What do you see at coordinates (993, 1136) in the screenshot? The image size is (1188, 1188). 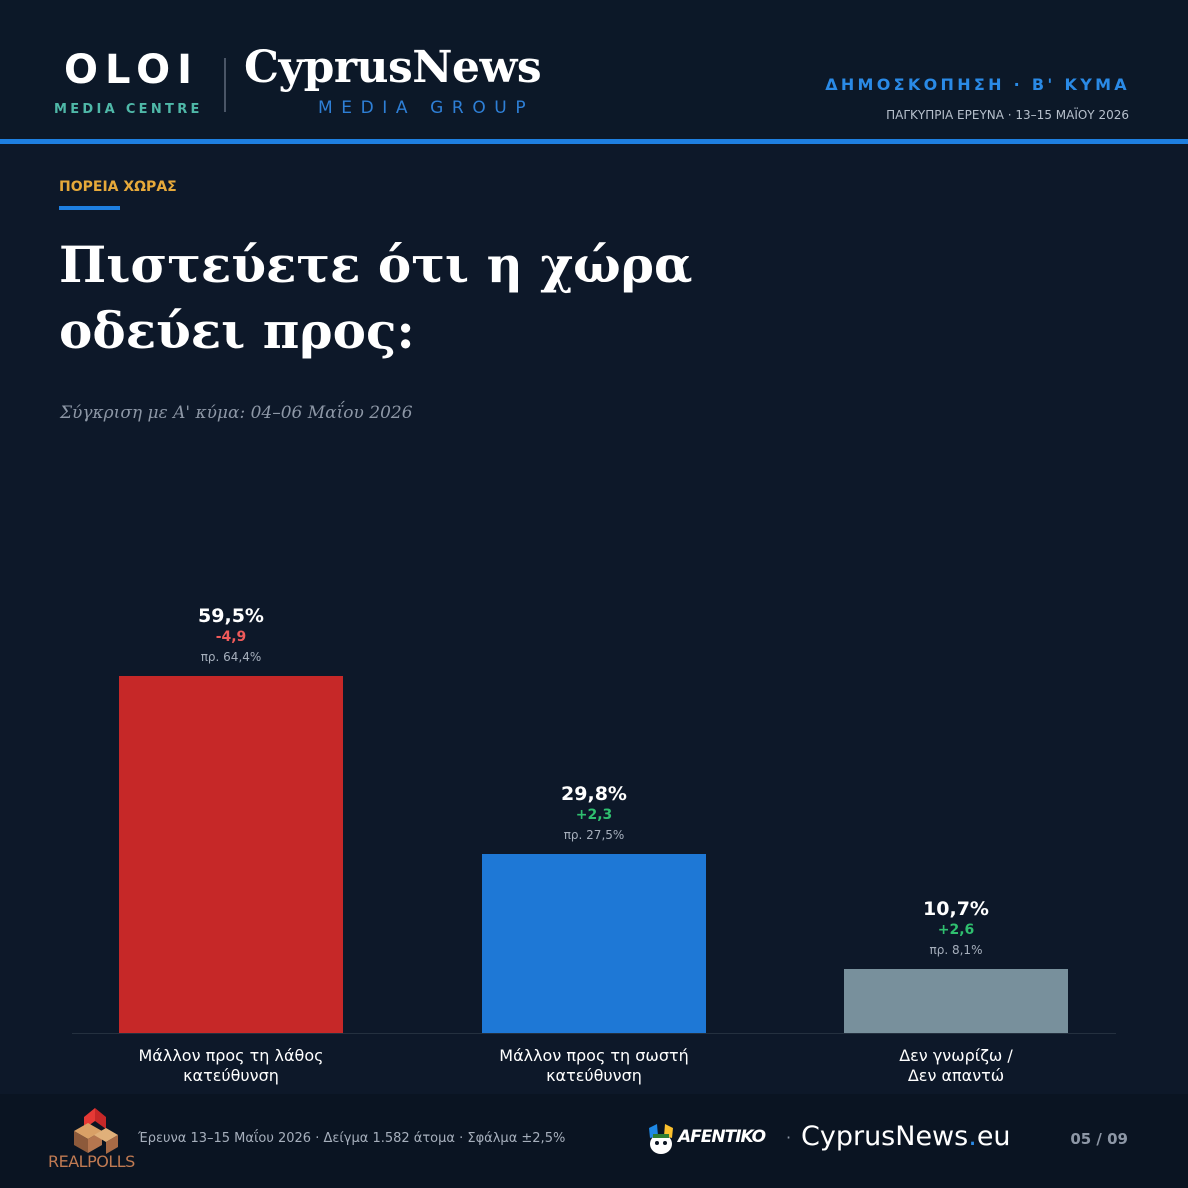 I see `cyprusnews-domain-tld: eu` at bounding box center [993, 1136].